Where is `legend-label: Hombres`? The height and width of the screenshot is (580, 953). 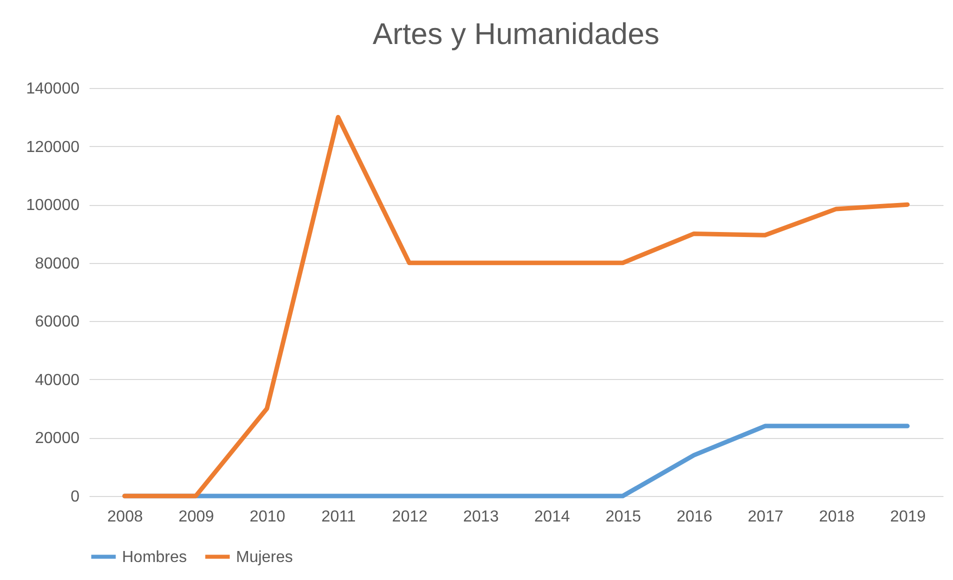 legend-label: Hombres is located at coordinates (154, 557).